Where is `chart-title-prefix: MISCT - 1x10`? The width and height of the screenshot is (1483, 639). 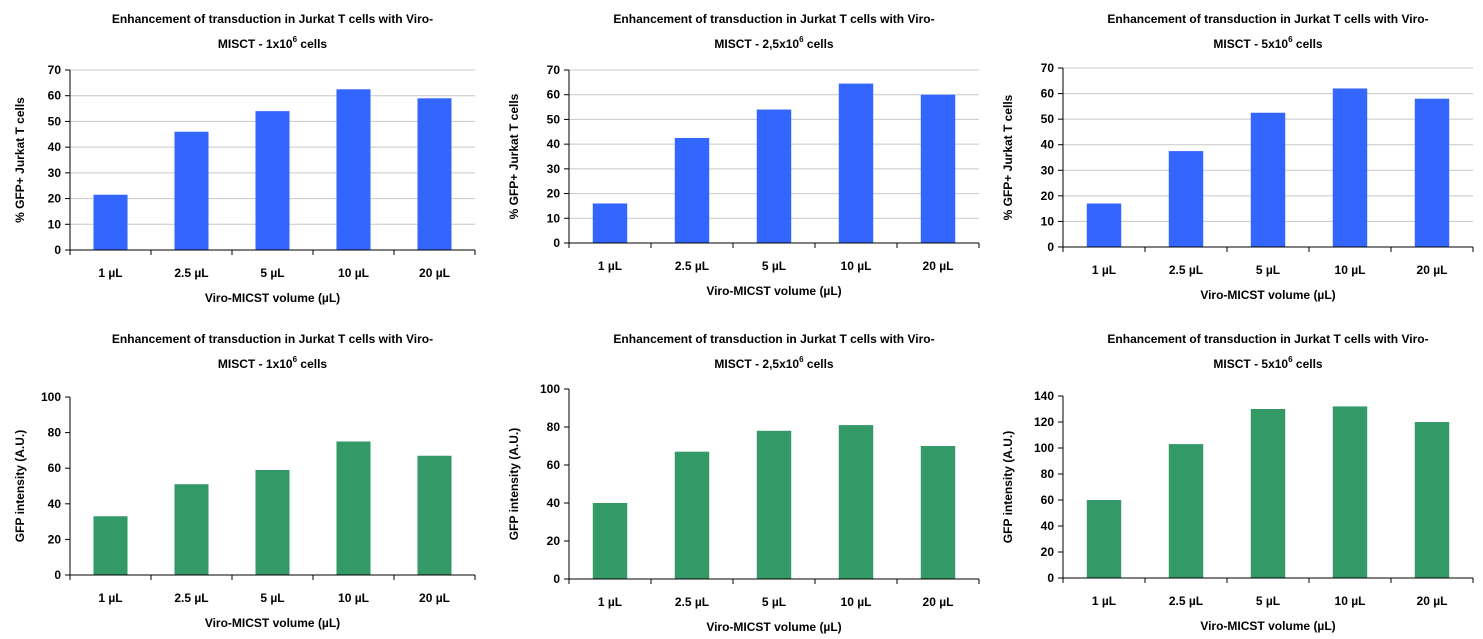
chart-title-prefix: MISCT - 1x10 is located at coordinates (255, 364).